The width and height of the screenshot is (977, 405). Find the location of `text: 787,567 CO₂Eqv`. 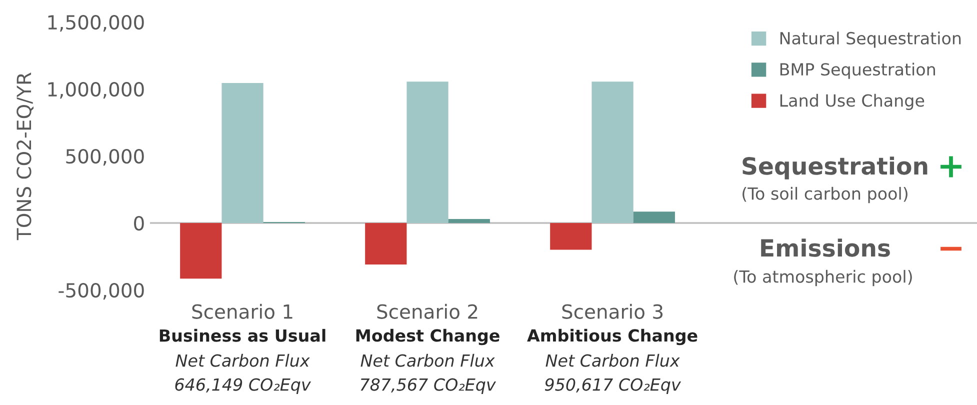

text: 787,567 CO₂Eqv is located at coordinates (428, 386).